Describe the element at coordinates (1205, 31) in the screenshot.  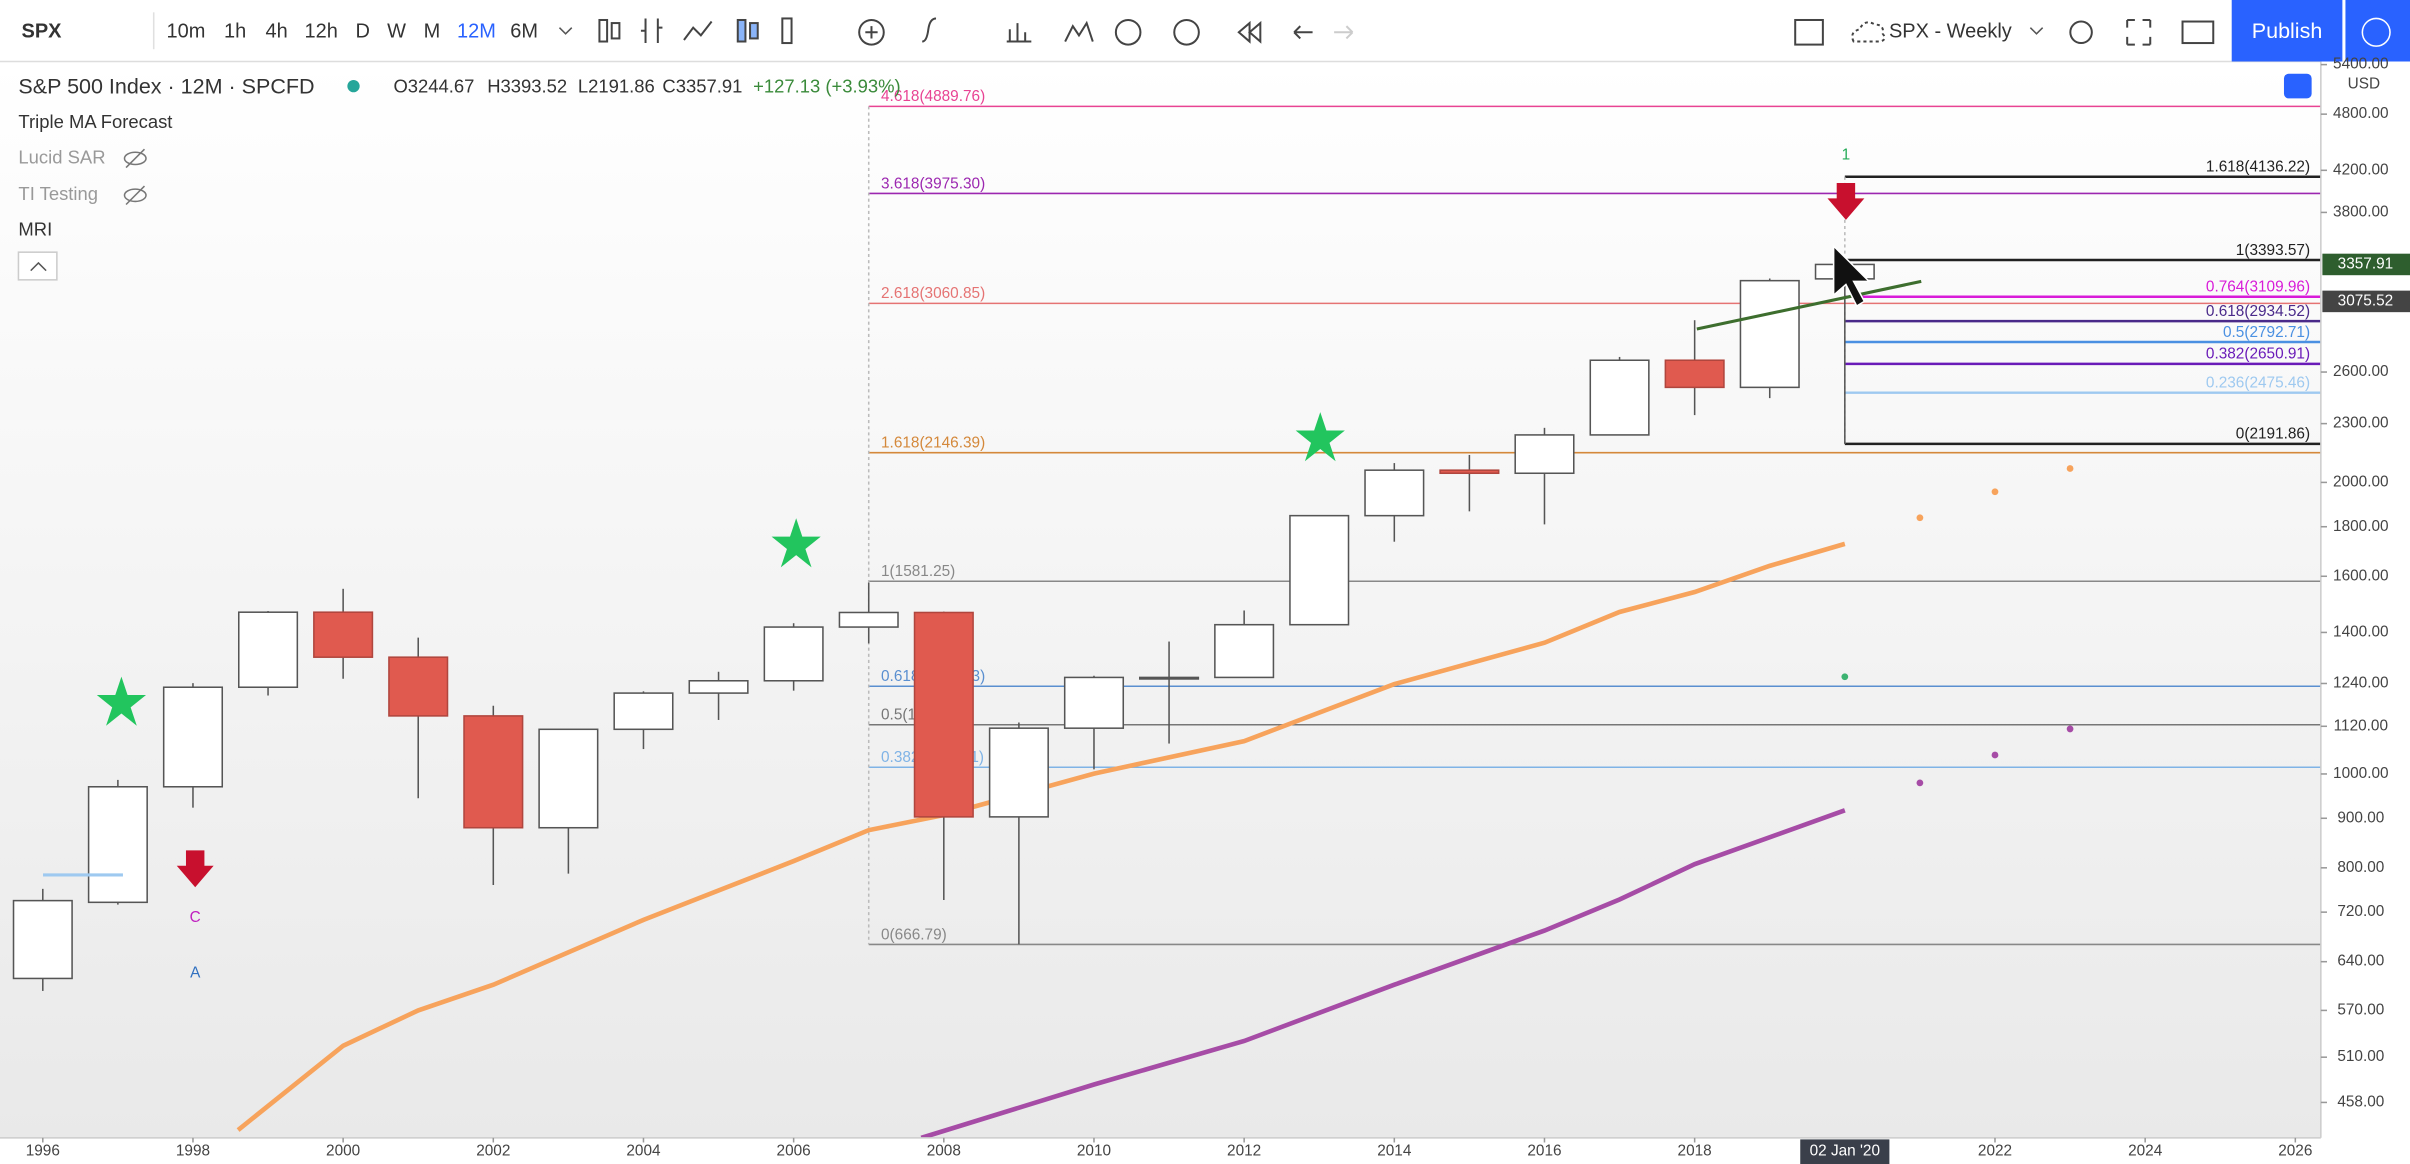
I see `toolbar` at that location.